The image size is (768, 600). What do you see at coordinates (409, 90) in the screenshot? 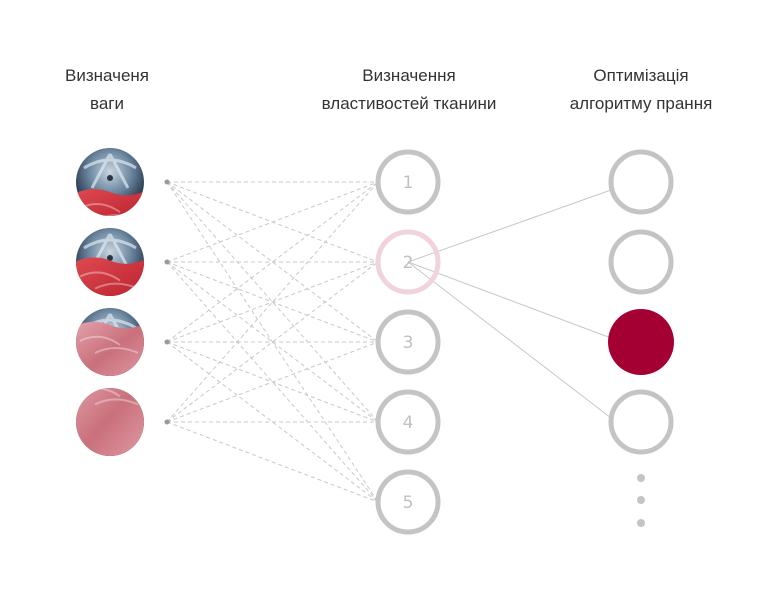
I see `heading-fabric: Визначення властивостей тканини` at bounding box center [409, 90].